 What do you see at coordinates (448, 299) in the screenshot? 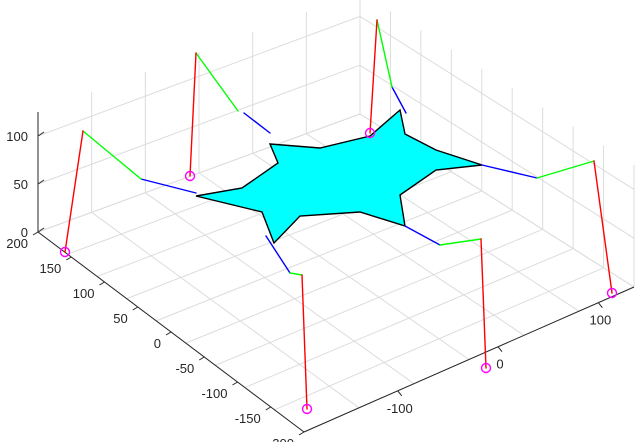
I see `leg-rear-right` at bounding box center [448, 299].